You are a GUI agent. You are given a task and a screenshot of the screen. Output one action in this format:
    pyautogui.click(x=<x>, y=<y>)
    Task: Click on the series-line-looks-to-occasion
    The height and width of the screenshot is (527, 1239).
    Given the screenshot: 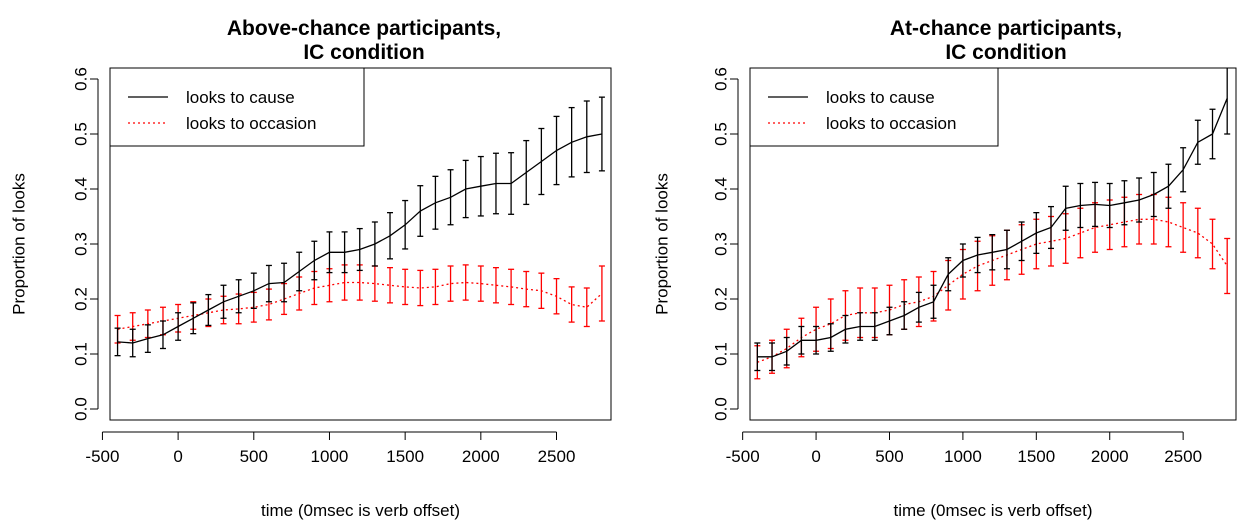 What is the action you would take?
    pyautogui.click(x=360, y=305)
    